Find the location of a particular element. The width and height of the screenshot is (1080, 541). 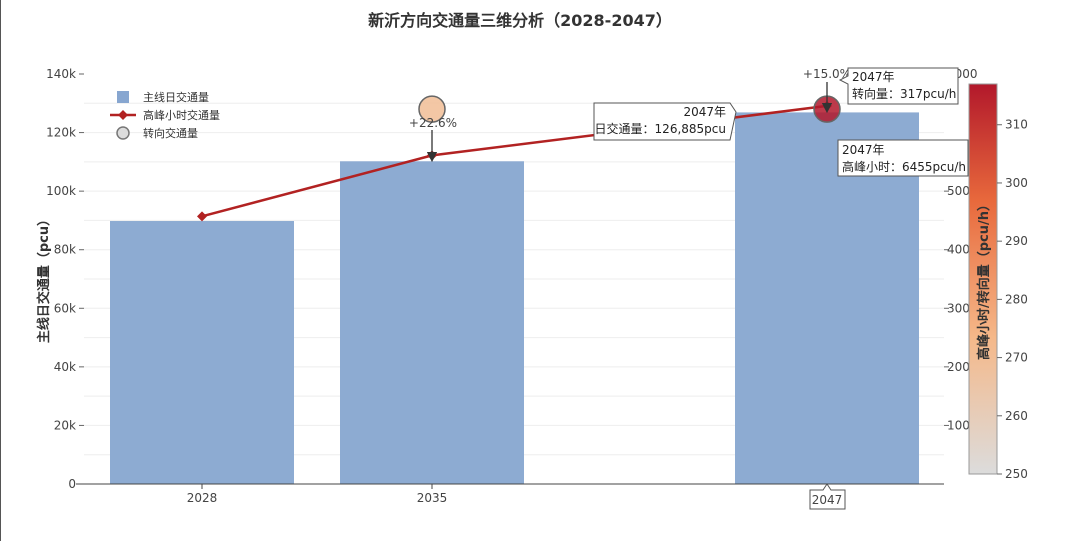

colorbar-tick-label: 280 is located at coordinates (1016, 299).